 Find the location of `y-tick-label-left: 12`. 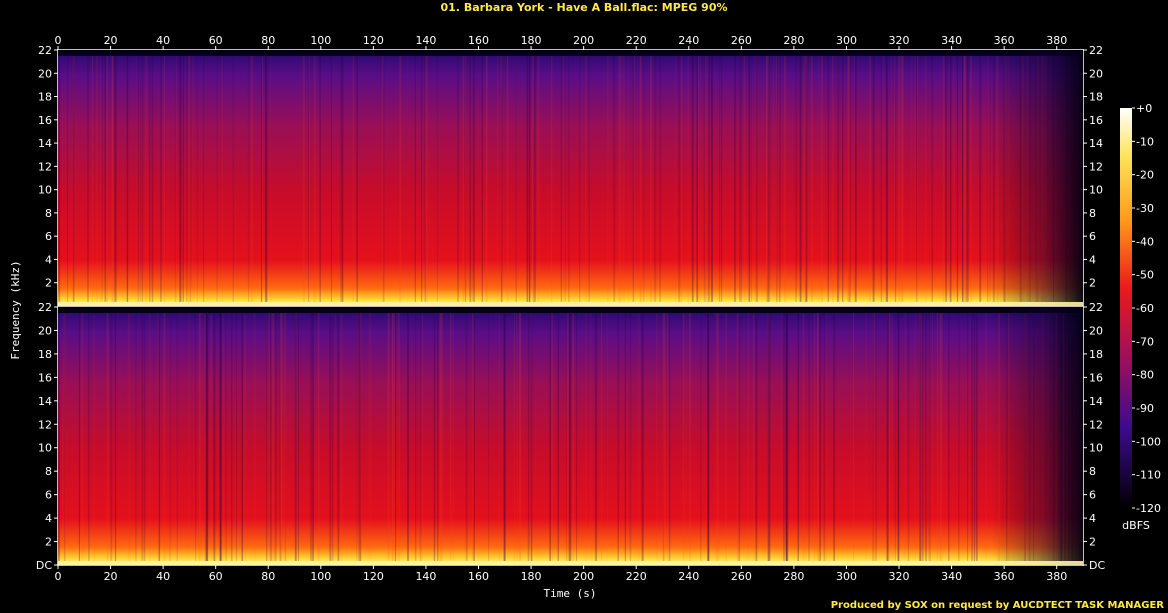

y-tick-label-left: 12 is located at coordinates (45, 166).